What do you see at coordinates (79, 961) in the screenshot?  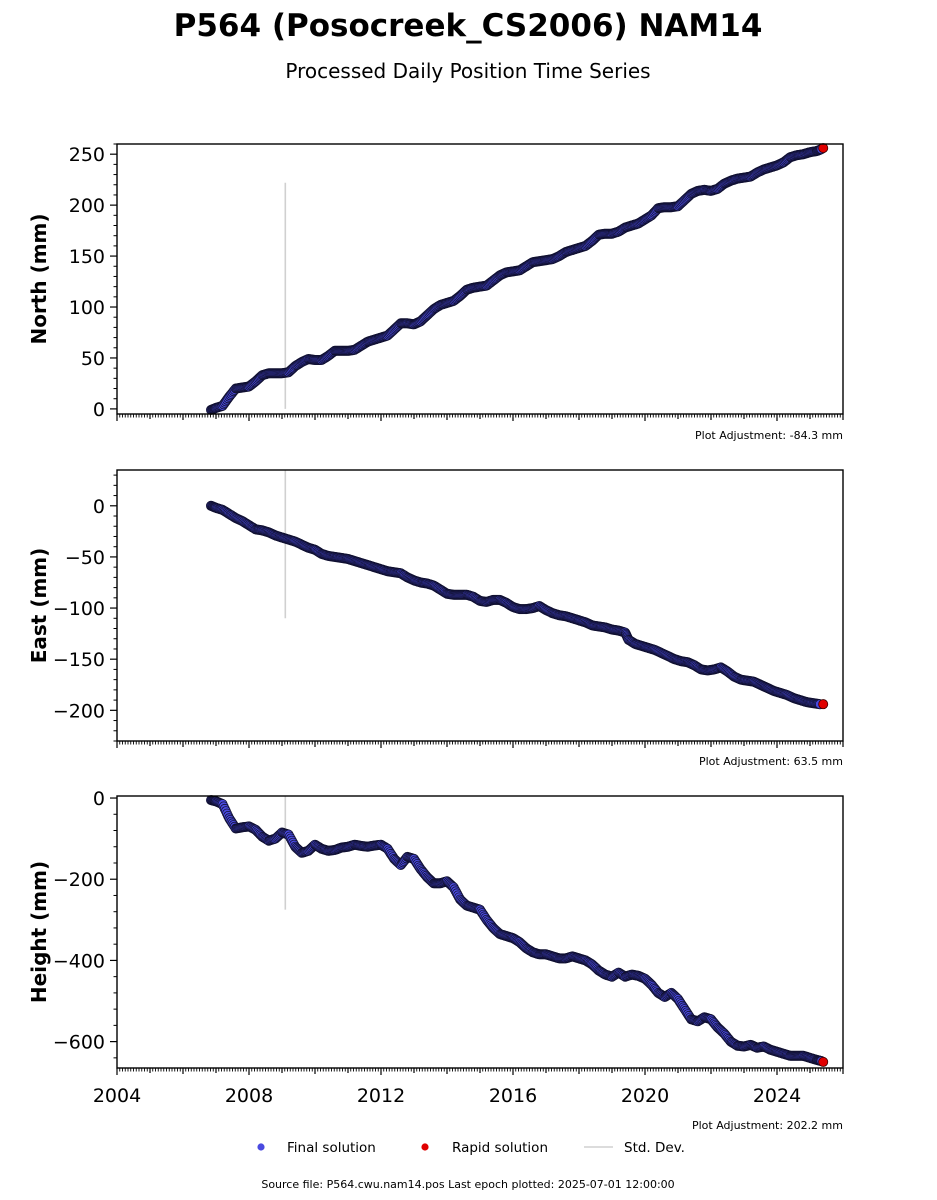 I see `y-tick-label: −400` at bounding box center [79, 961].